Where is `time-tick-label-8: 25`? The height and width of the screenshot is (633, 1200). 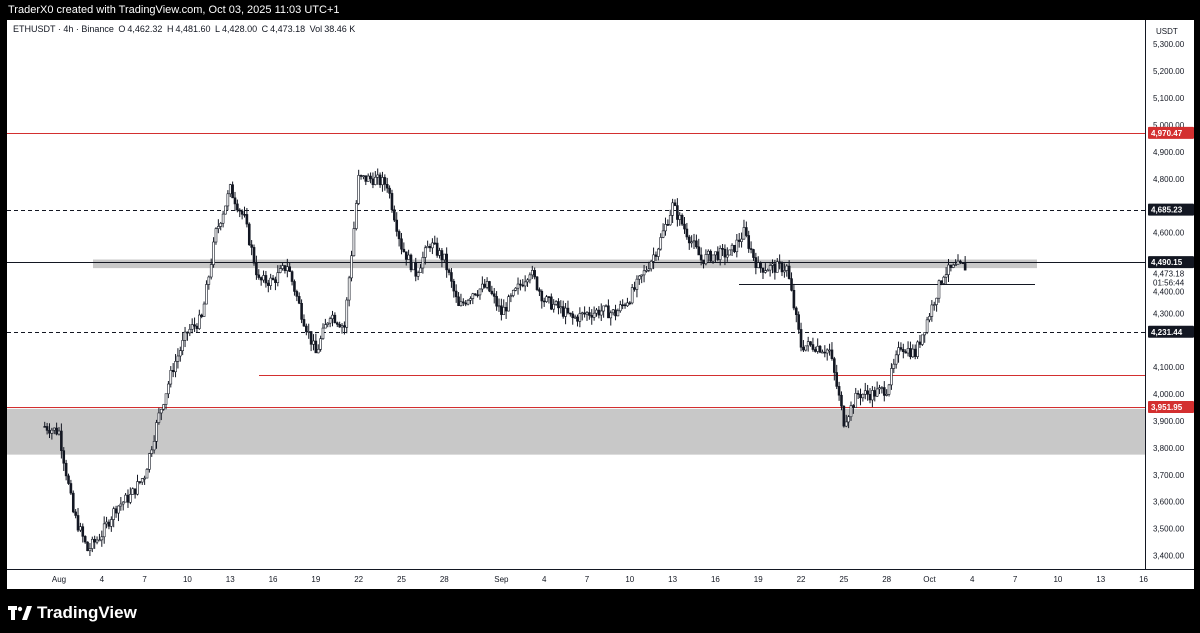
time-tick-label-8: 25 is located at coordinates (401, 579).